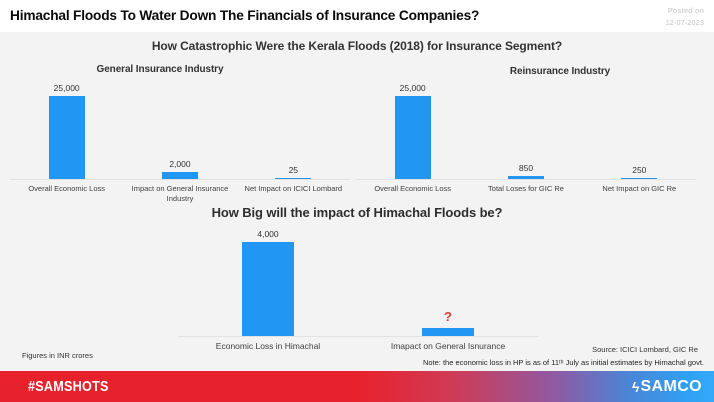 This screenshot has width=714, height=402. I want to click on bar-value-label: 2,000, so click(180, 164).